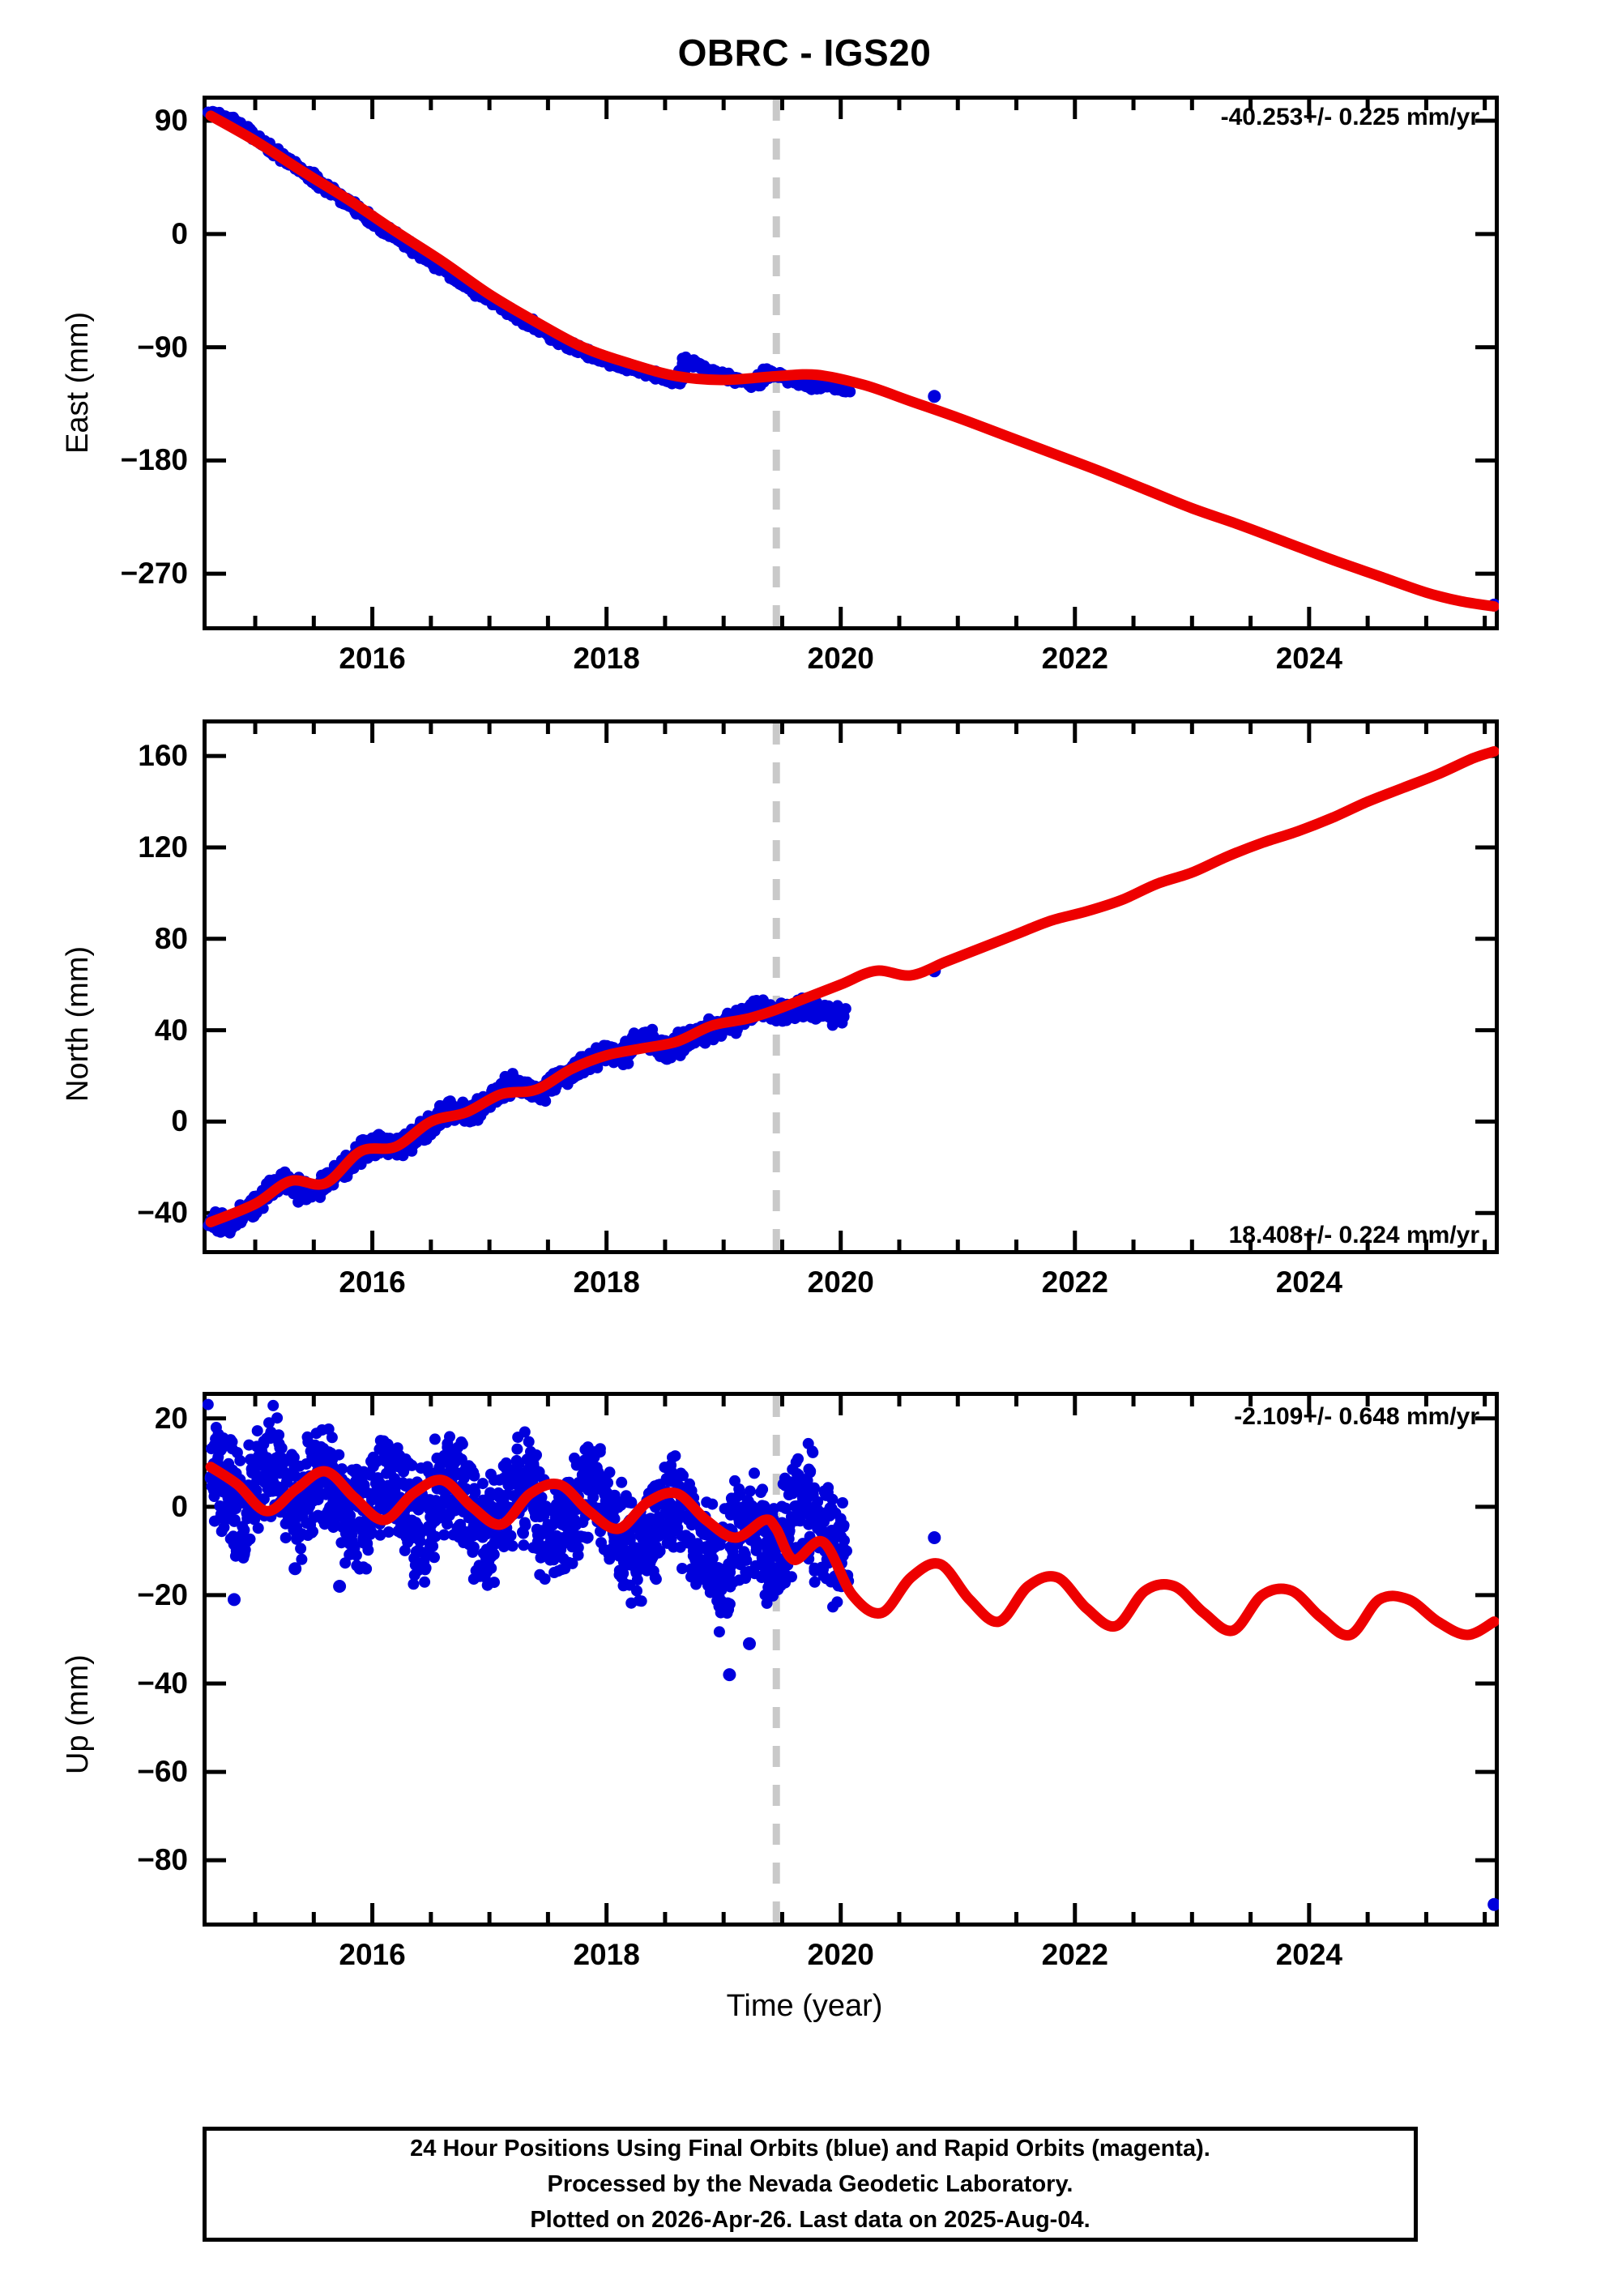 This screenshot has width=1609, height=2296. I want to click on up-xtick-label: 2024, so click(1308, 1955).